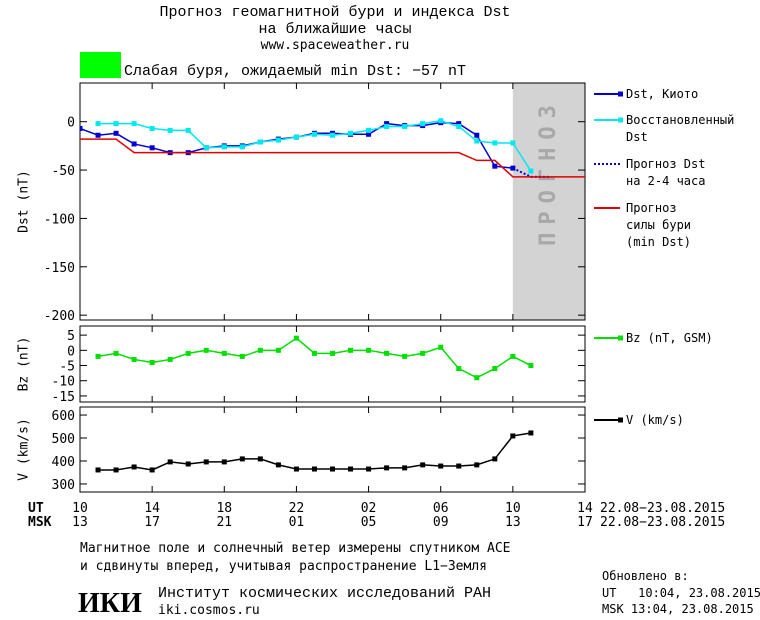 Image resolution: width=760 pixels, height=620 pixels. I want to click on updated-line: UT 10:04, 23.08.2015, so click(681, 593).